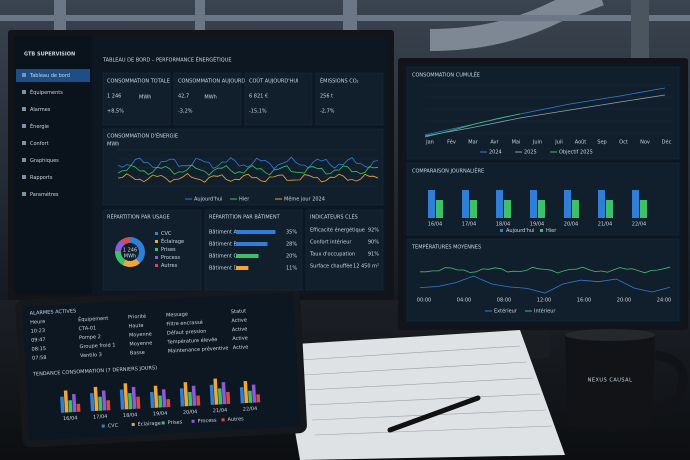 This screenshot has width=690, height=460. I want to click on donut-unit: MWh, so click(130, 257).